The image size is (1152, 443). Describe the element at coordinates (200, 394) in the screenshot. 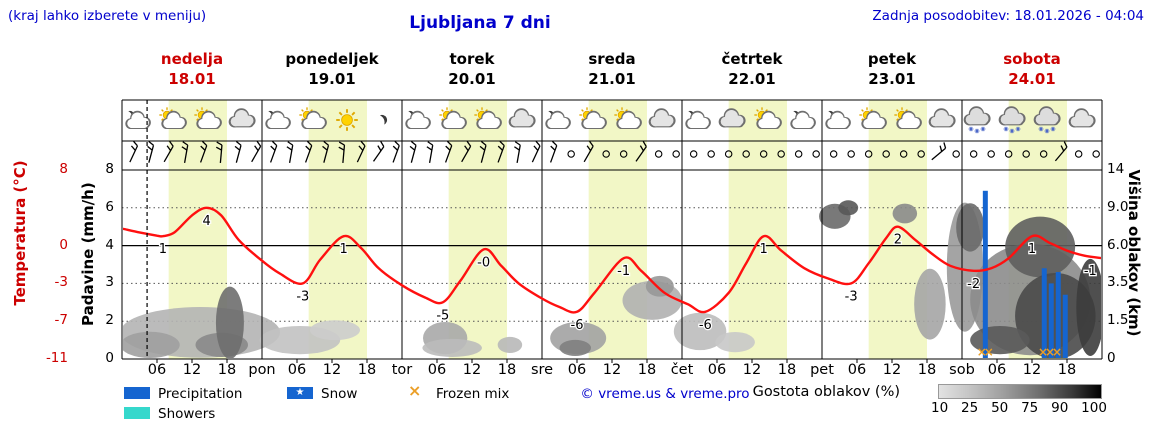

I see `legend-precipitation: Precipitation` at that location.